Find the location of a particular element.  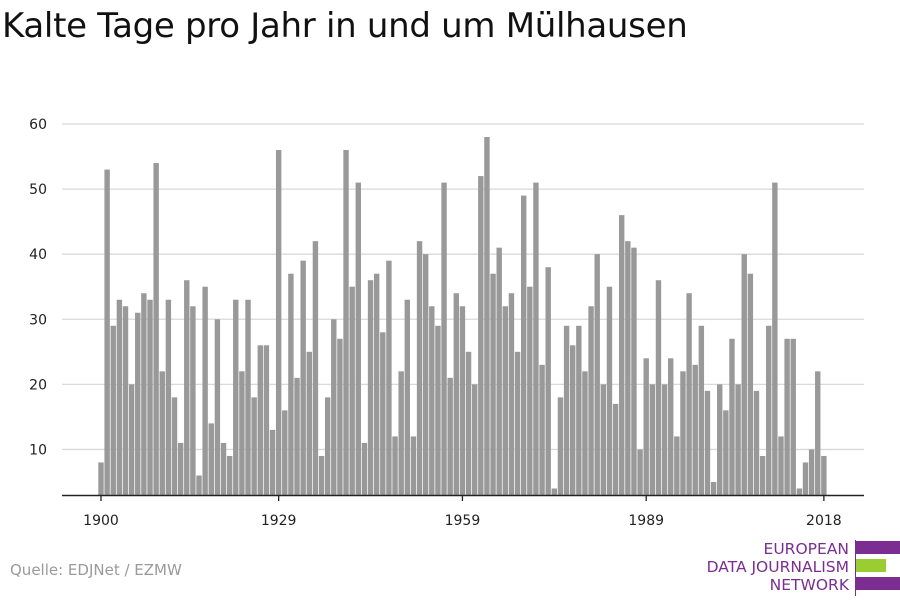

bar-1925 is located at coordinates (254, 446).